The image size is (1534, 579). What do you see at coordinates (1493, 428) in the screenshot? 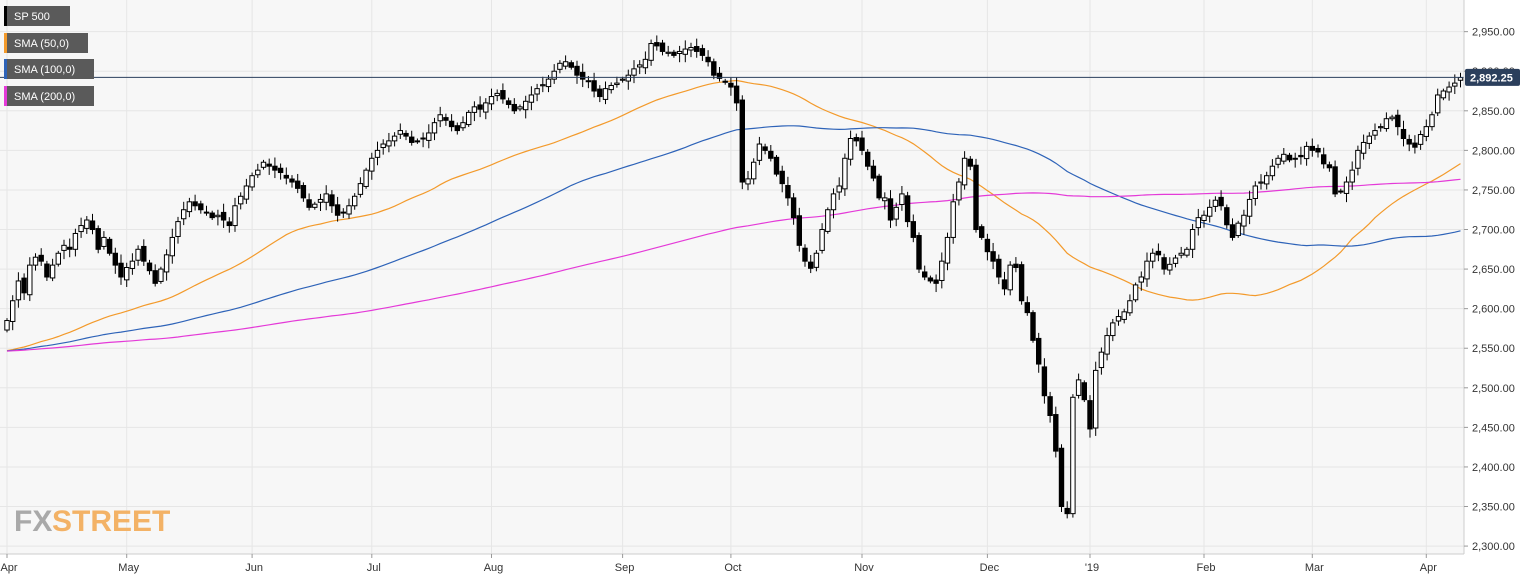
I see `y-tick-label: 2,450.00` at bounding box center [1493, 428].